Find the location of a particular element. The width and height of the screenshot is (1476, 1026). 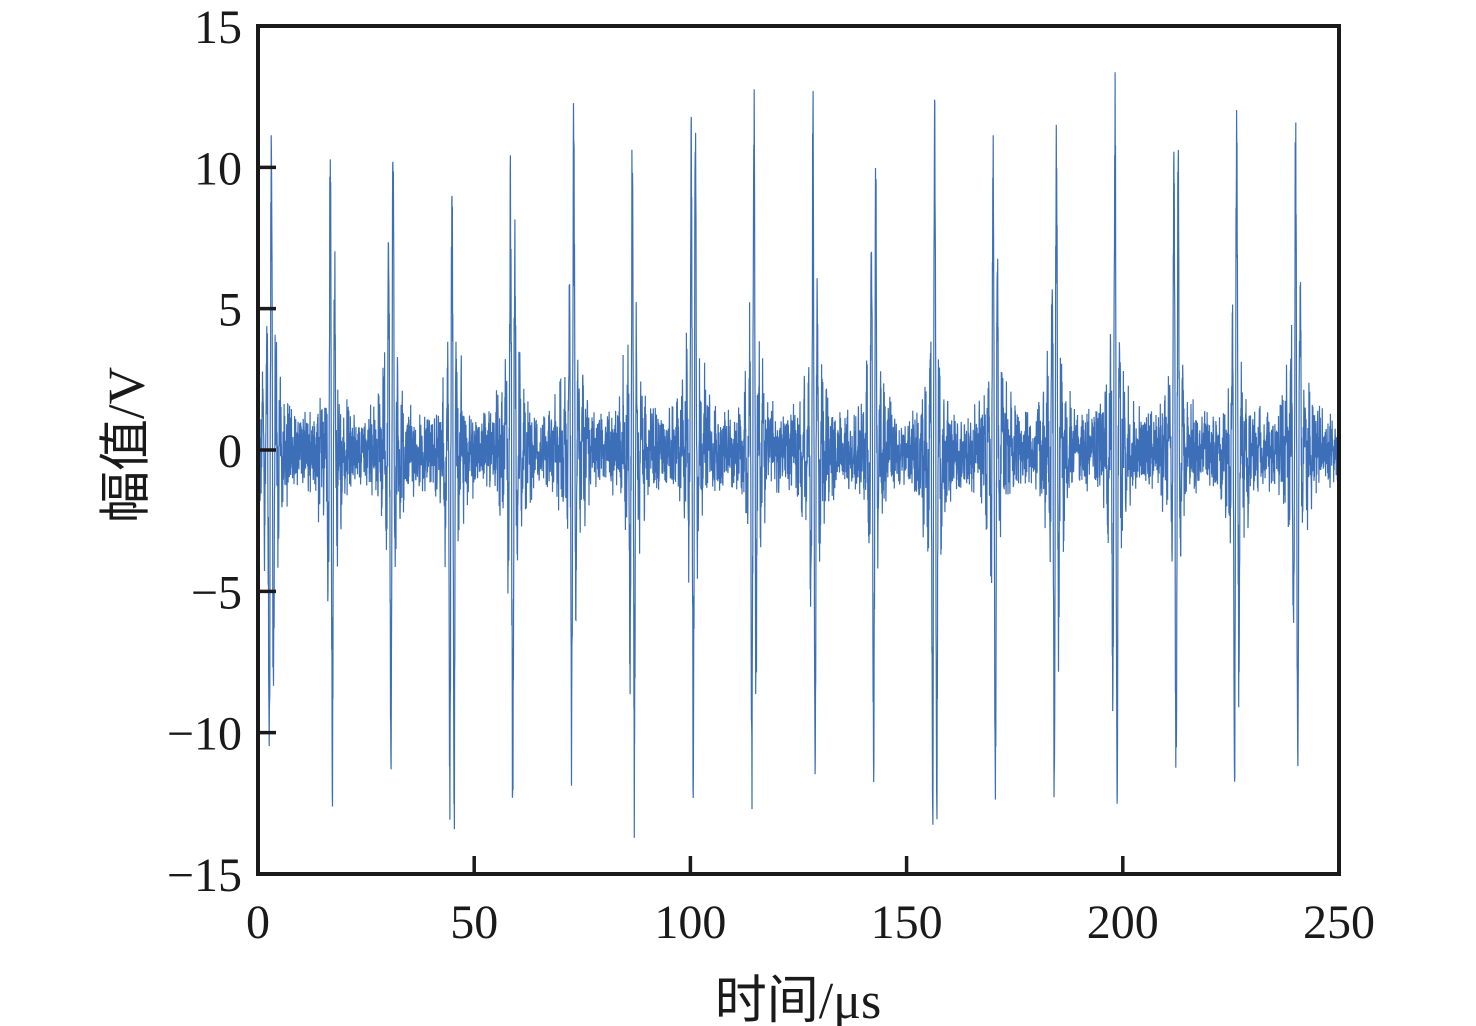

y-tick-label: −5 is located at coordinates (216, 592).